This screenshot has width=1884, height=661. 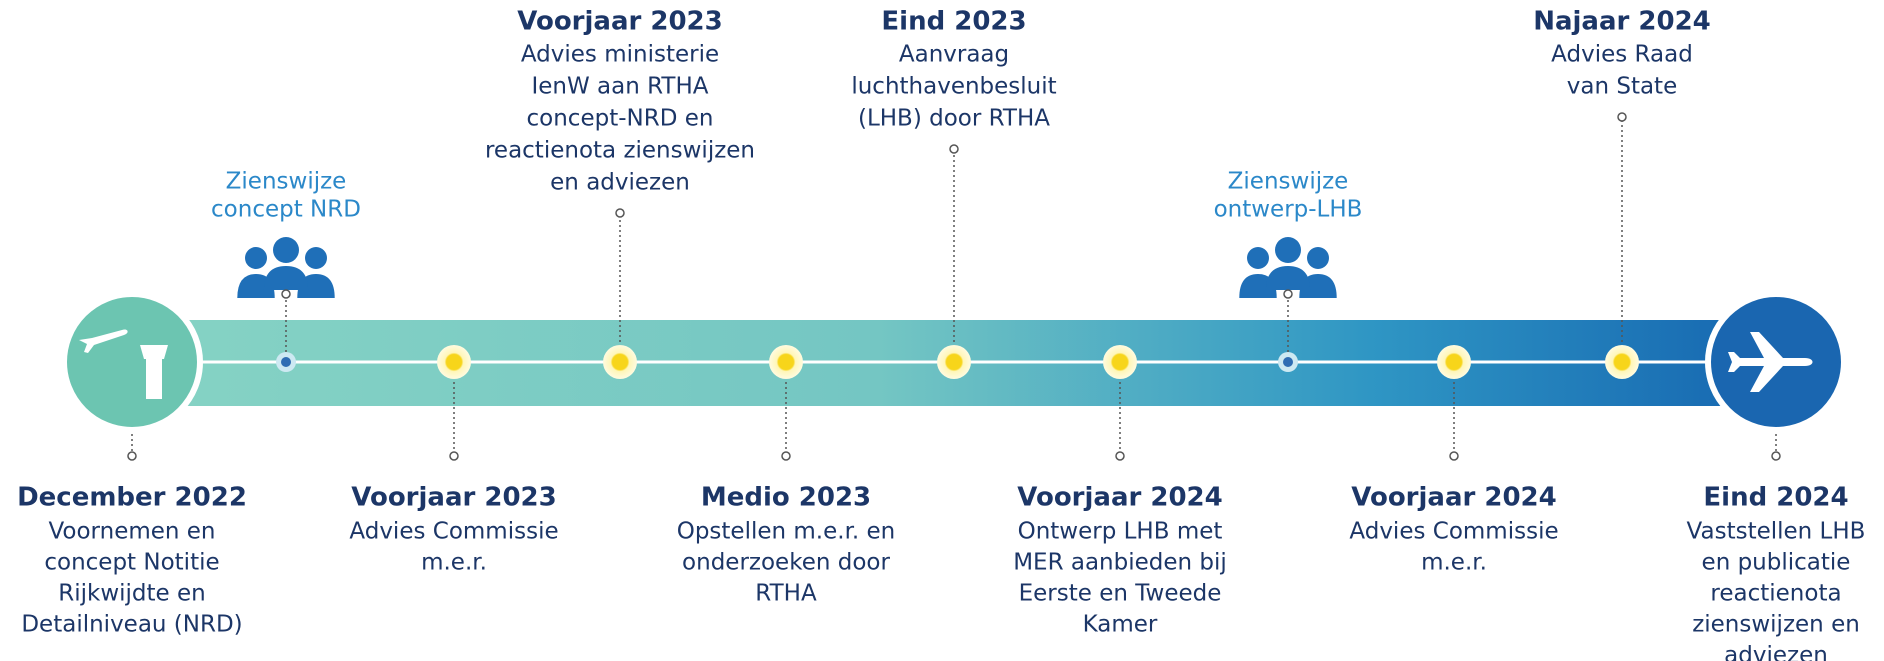 I want to click on event-title: Eind 2024, so click(x=1775, y=498).